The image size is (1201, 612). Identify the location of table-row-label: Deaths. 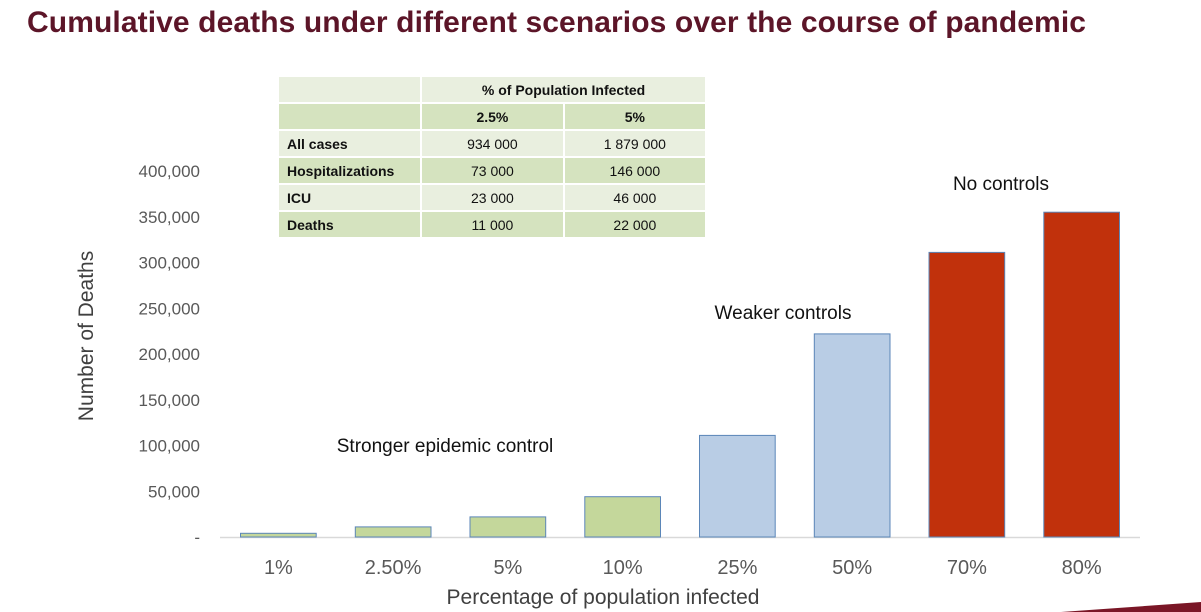
(349, 224).